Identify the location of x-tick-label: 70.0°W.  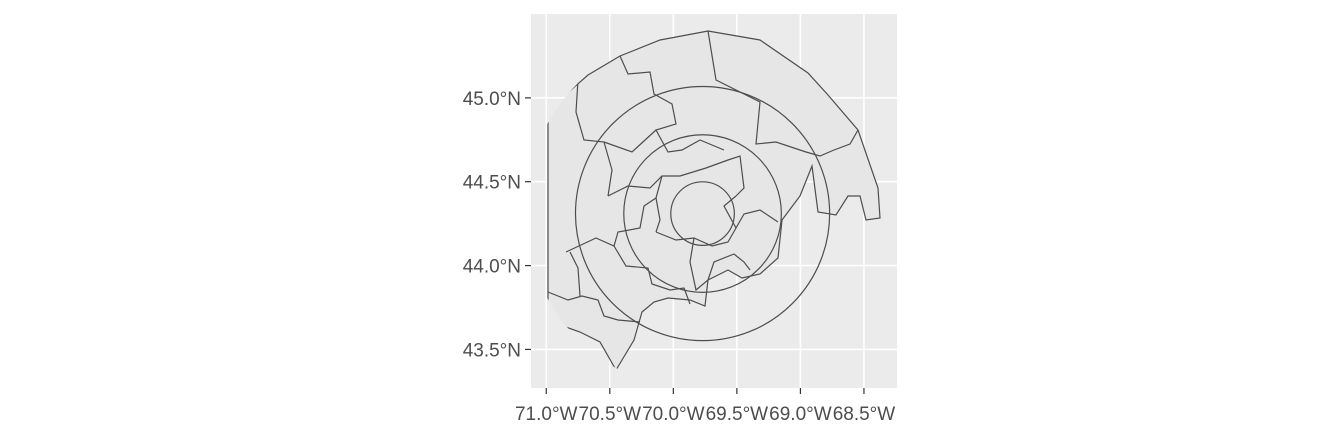
(673, 414).